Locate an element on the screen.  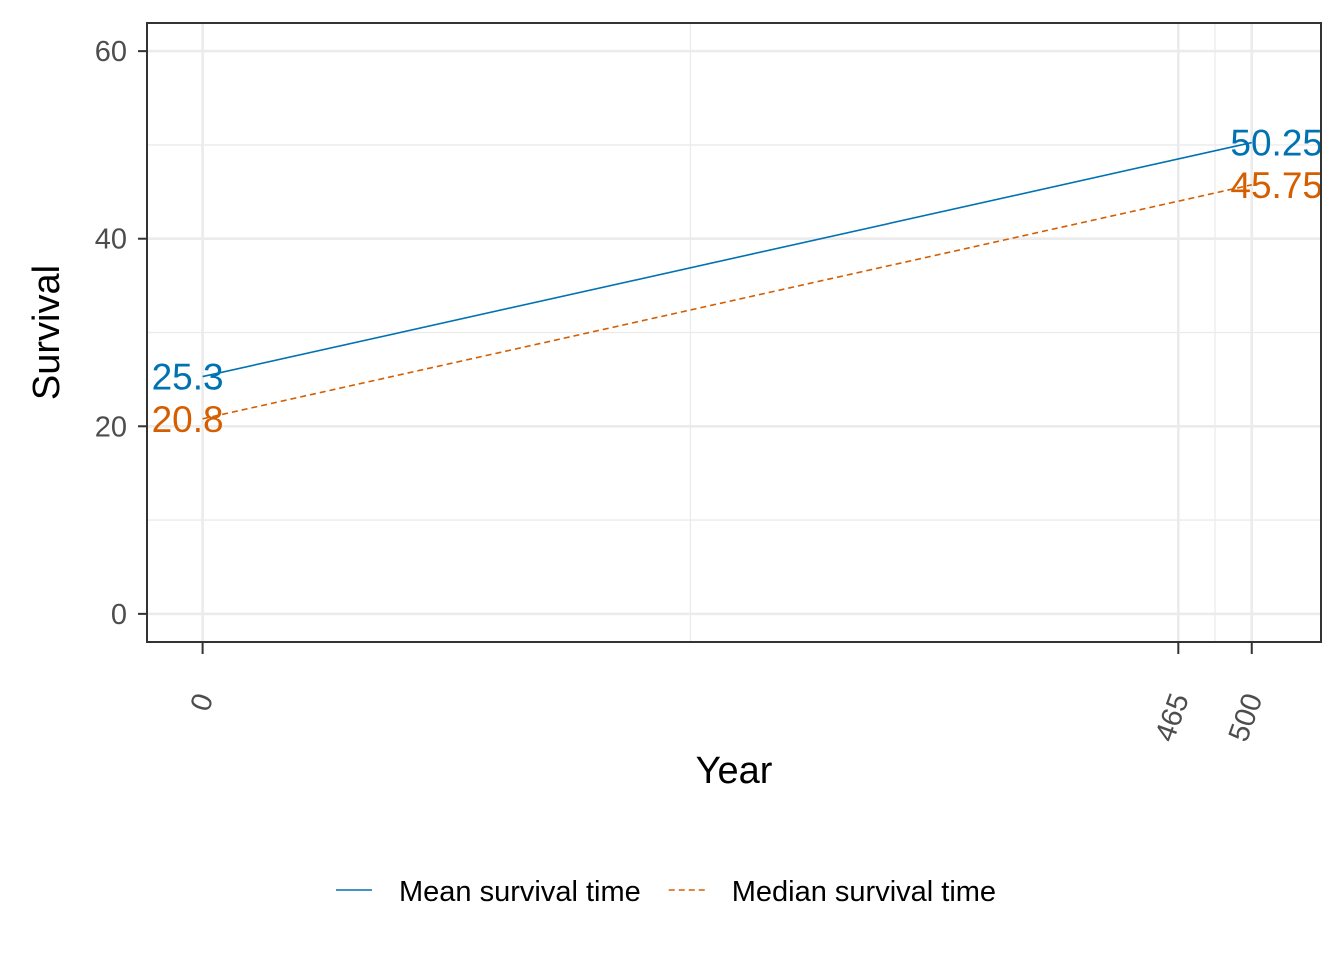
y-tick-label: 0 is located at coordinates (119, 615).